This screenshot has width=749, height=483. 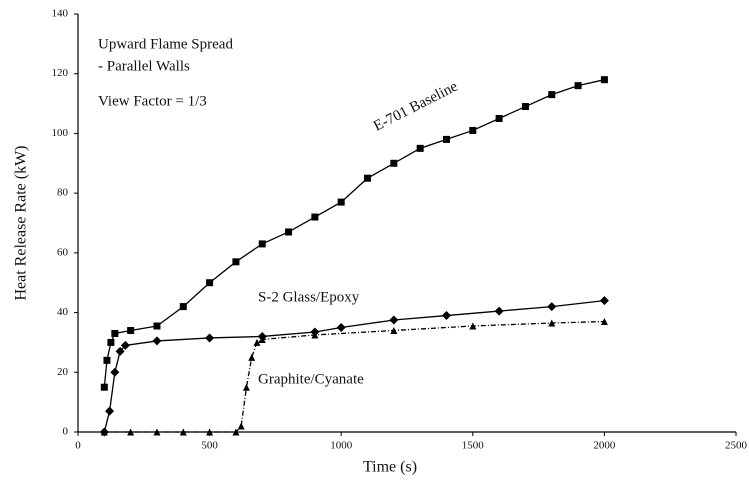 I want to click on annotation: Upward Flame Spread, so click(x=165, y=44).